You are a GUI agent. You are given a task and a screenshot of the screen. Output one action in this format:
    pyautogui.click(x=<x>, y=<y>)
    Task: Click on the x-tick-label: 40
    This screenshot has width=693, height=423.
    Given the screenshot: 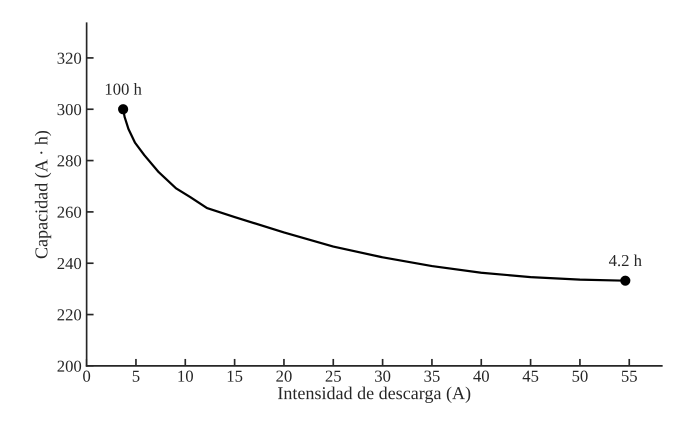 What is the action you would take?
    pyautogui.click(x=481, y=376)
    